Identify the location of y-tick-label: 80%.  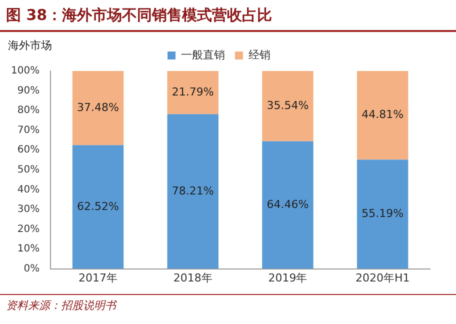
(28, 110).